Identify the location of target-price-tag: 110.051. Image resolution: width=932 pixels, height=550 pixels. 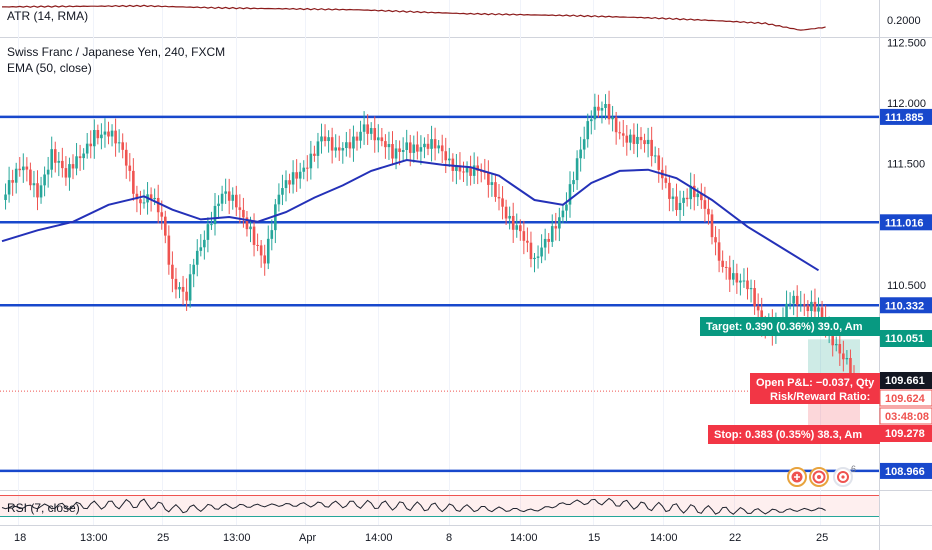
(904, 339).